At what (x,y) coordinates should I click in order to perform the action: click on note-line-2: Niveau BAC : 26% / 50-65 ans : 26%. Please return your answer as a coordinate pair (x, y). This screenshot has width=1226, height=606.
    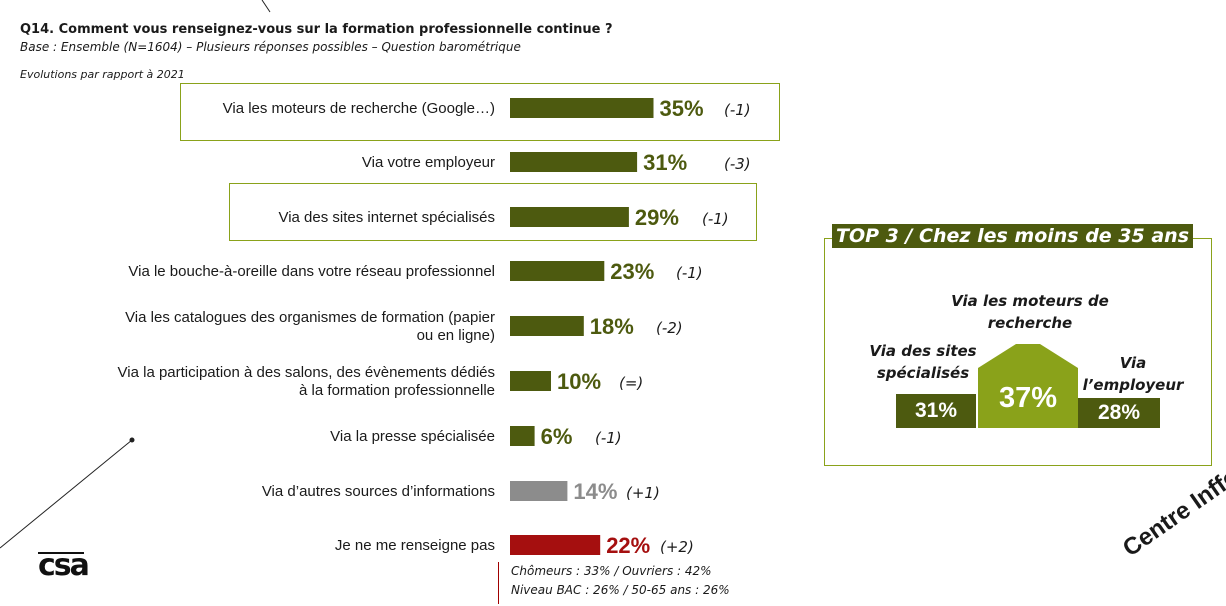
    Looking at the image, I should click on (620, 590).